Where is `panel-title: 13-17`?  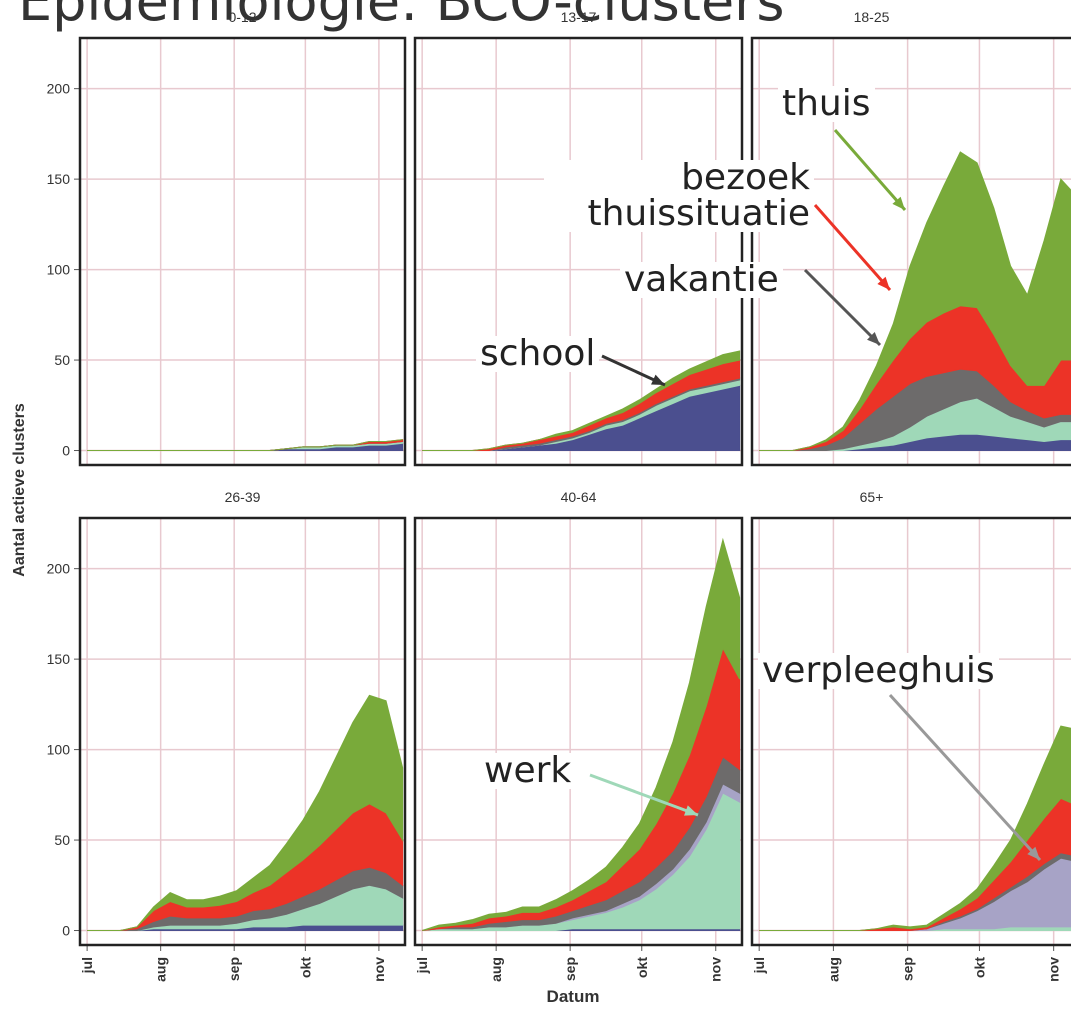
panel-title: 13-17 is located at coordinates (579, 17).